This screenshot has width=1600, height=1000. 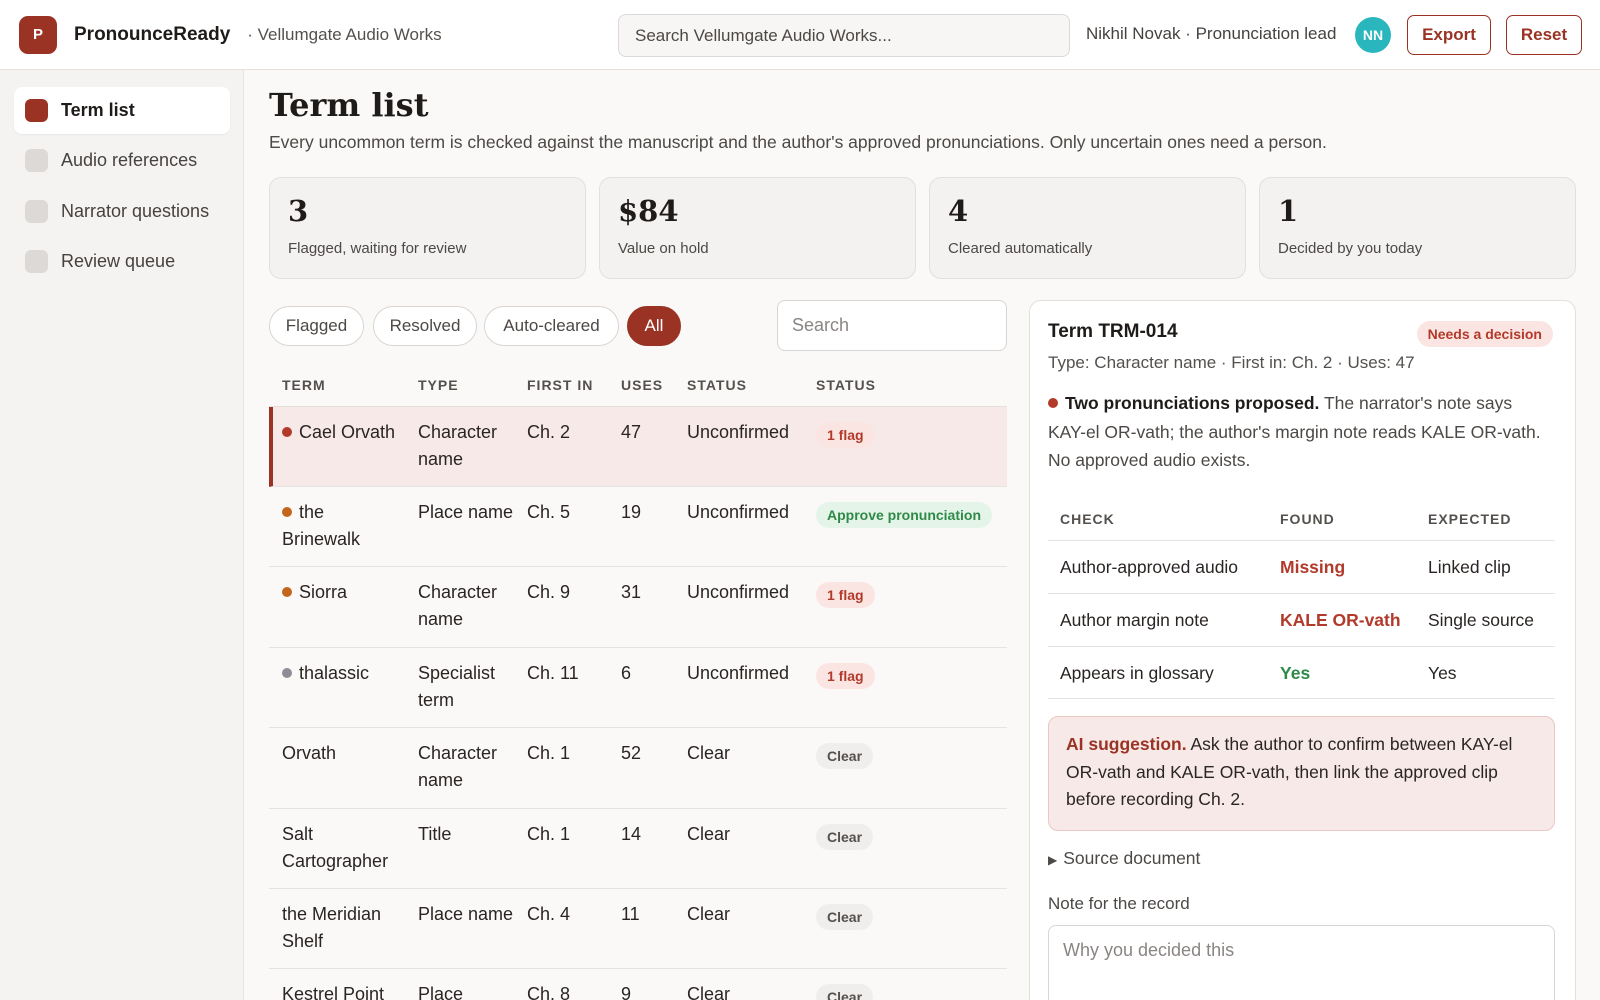 What do you see at coordinates (309, 753) in the screenshot?
I see `term-name: Orvath` at bounding box center [309, 753].